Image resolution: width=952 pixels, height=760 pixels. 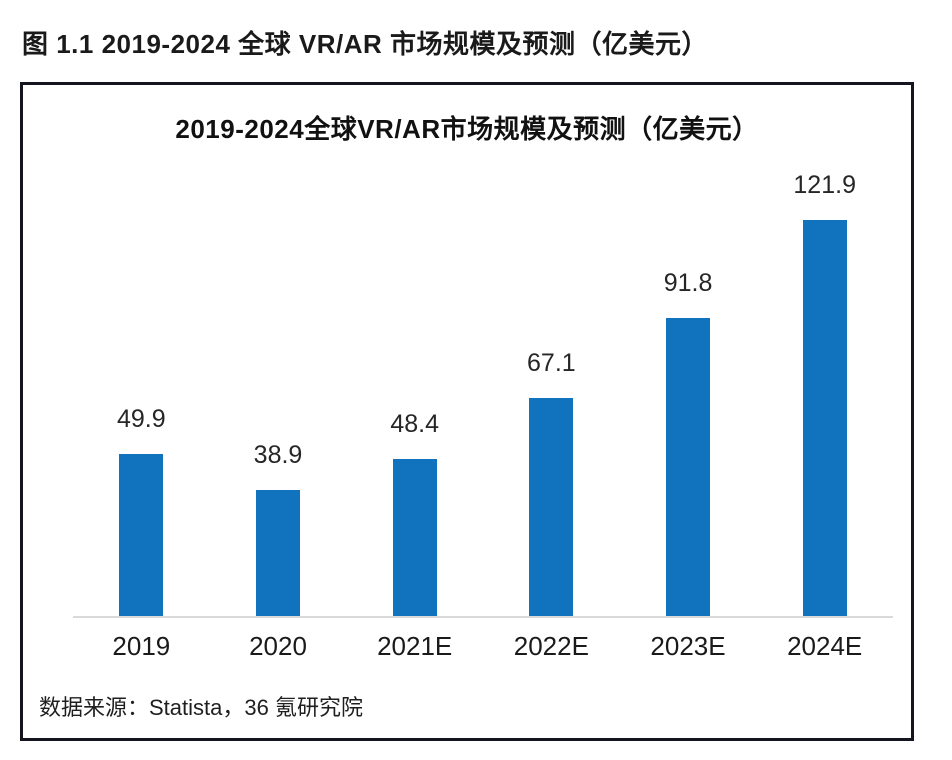 I want to click on x-axis-label: 2024E, so click(x=825, y=646).